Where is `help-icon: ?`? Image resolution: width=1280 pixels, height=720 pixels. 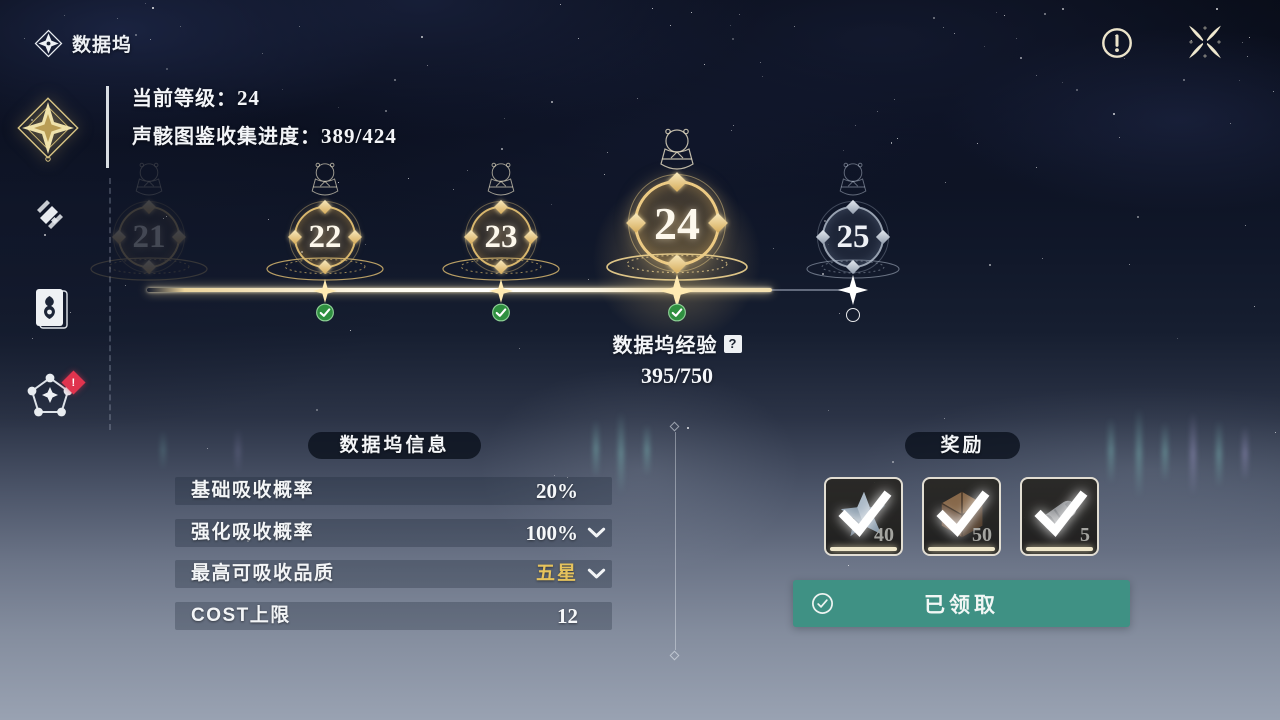
help-icon: ? is located at coordinates (732, 343).